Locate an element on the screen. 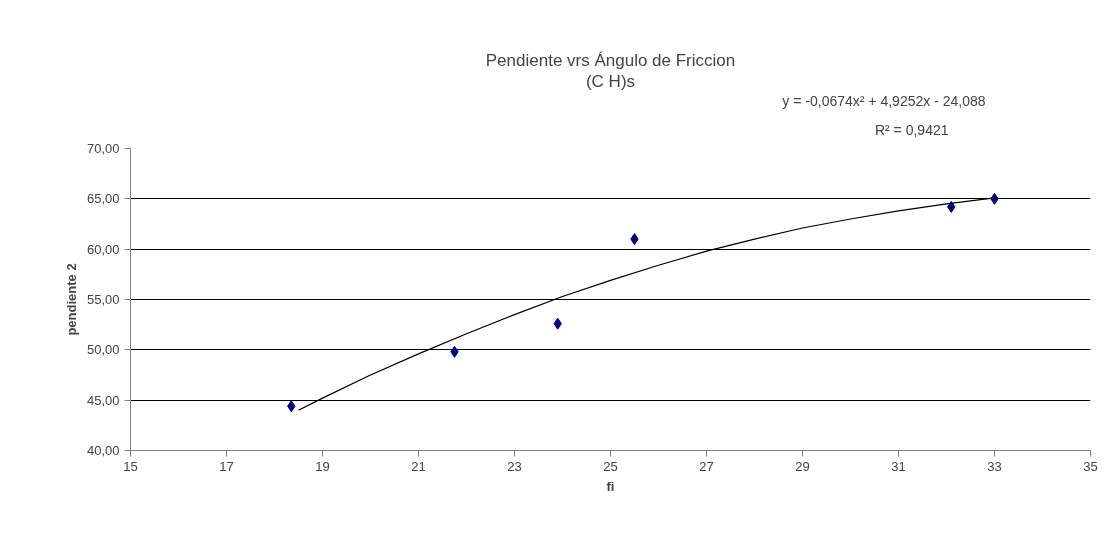 The width and height of the screenshot is (1111, 548). y-tick-label: 60,00 is located at coordinates (103, 249).